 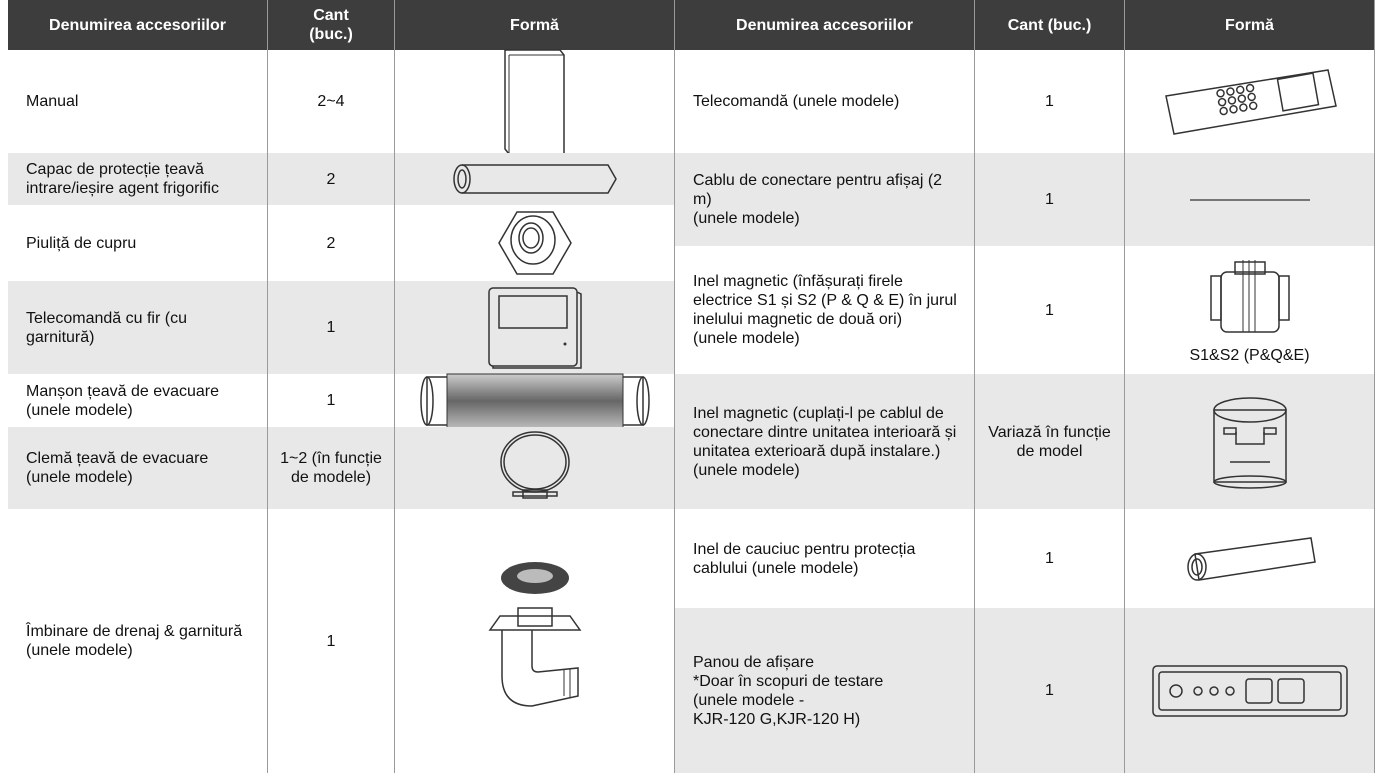 What do you see at coordinates (81, 243) in the screenshot?
I see `item-name-text: Piuliță de cupru` at bounding box center [81, 243].